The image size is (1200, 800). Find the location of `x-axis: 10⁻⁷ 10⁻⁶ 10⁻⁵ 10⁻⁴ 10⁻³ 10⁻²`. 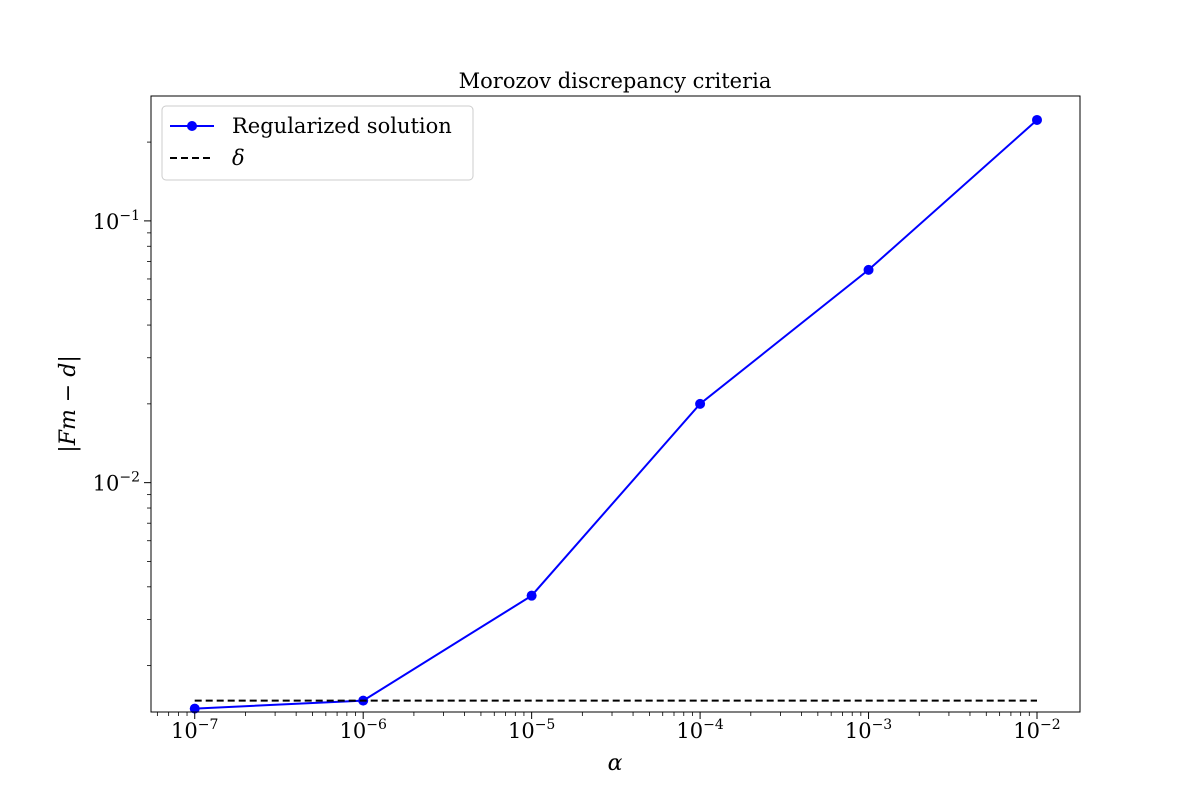

x-axis: 10⁻⁷ 10⁻⁶ 10⁻⁵ 10⁻⁴ 10⁻³ 10⁻² is located at coordinates (608, 727).